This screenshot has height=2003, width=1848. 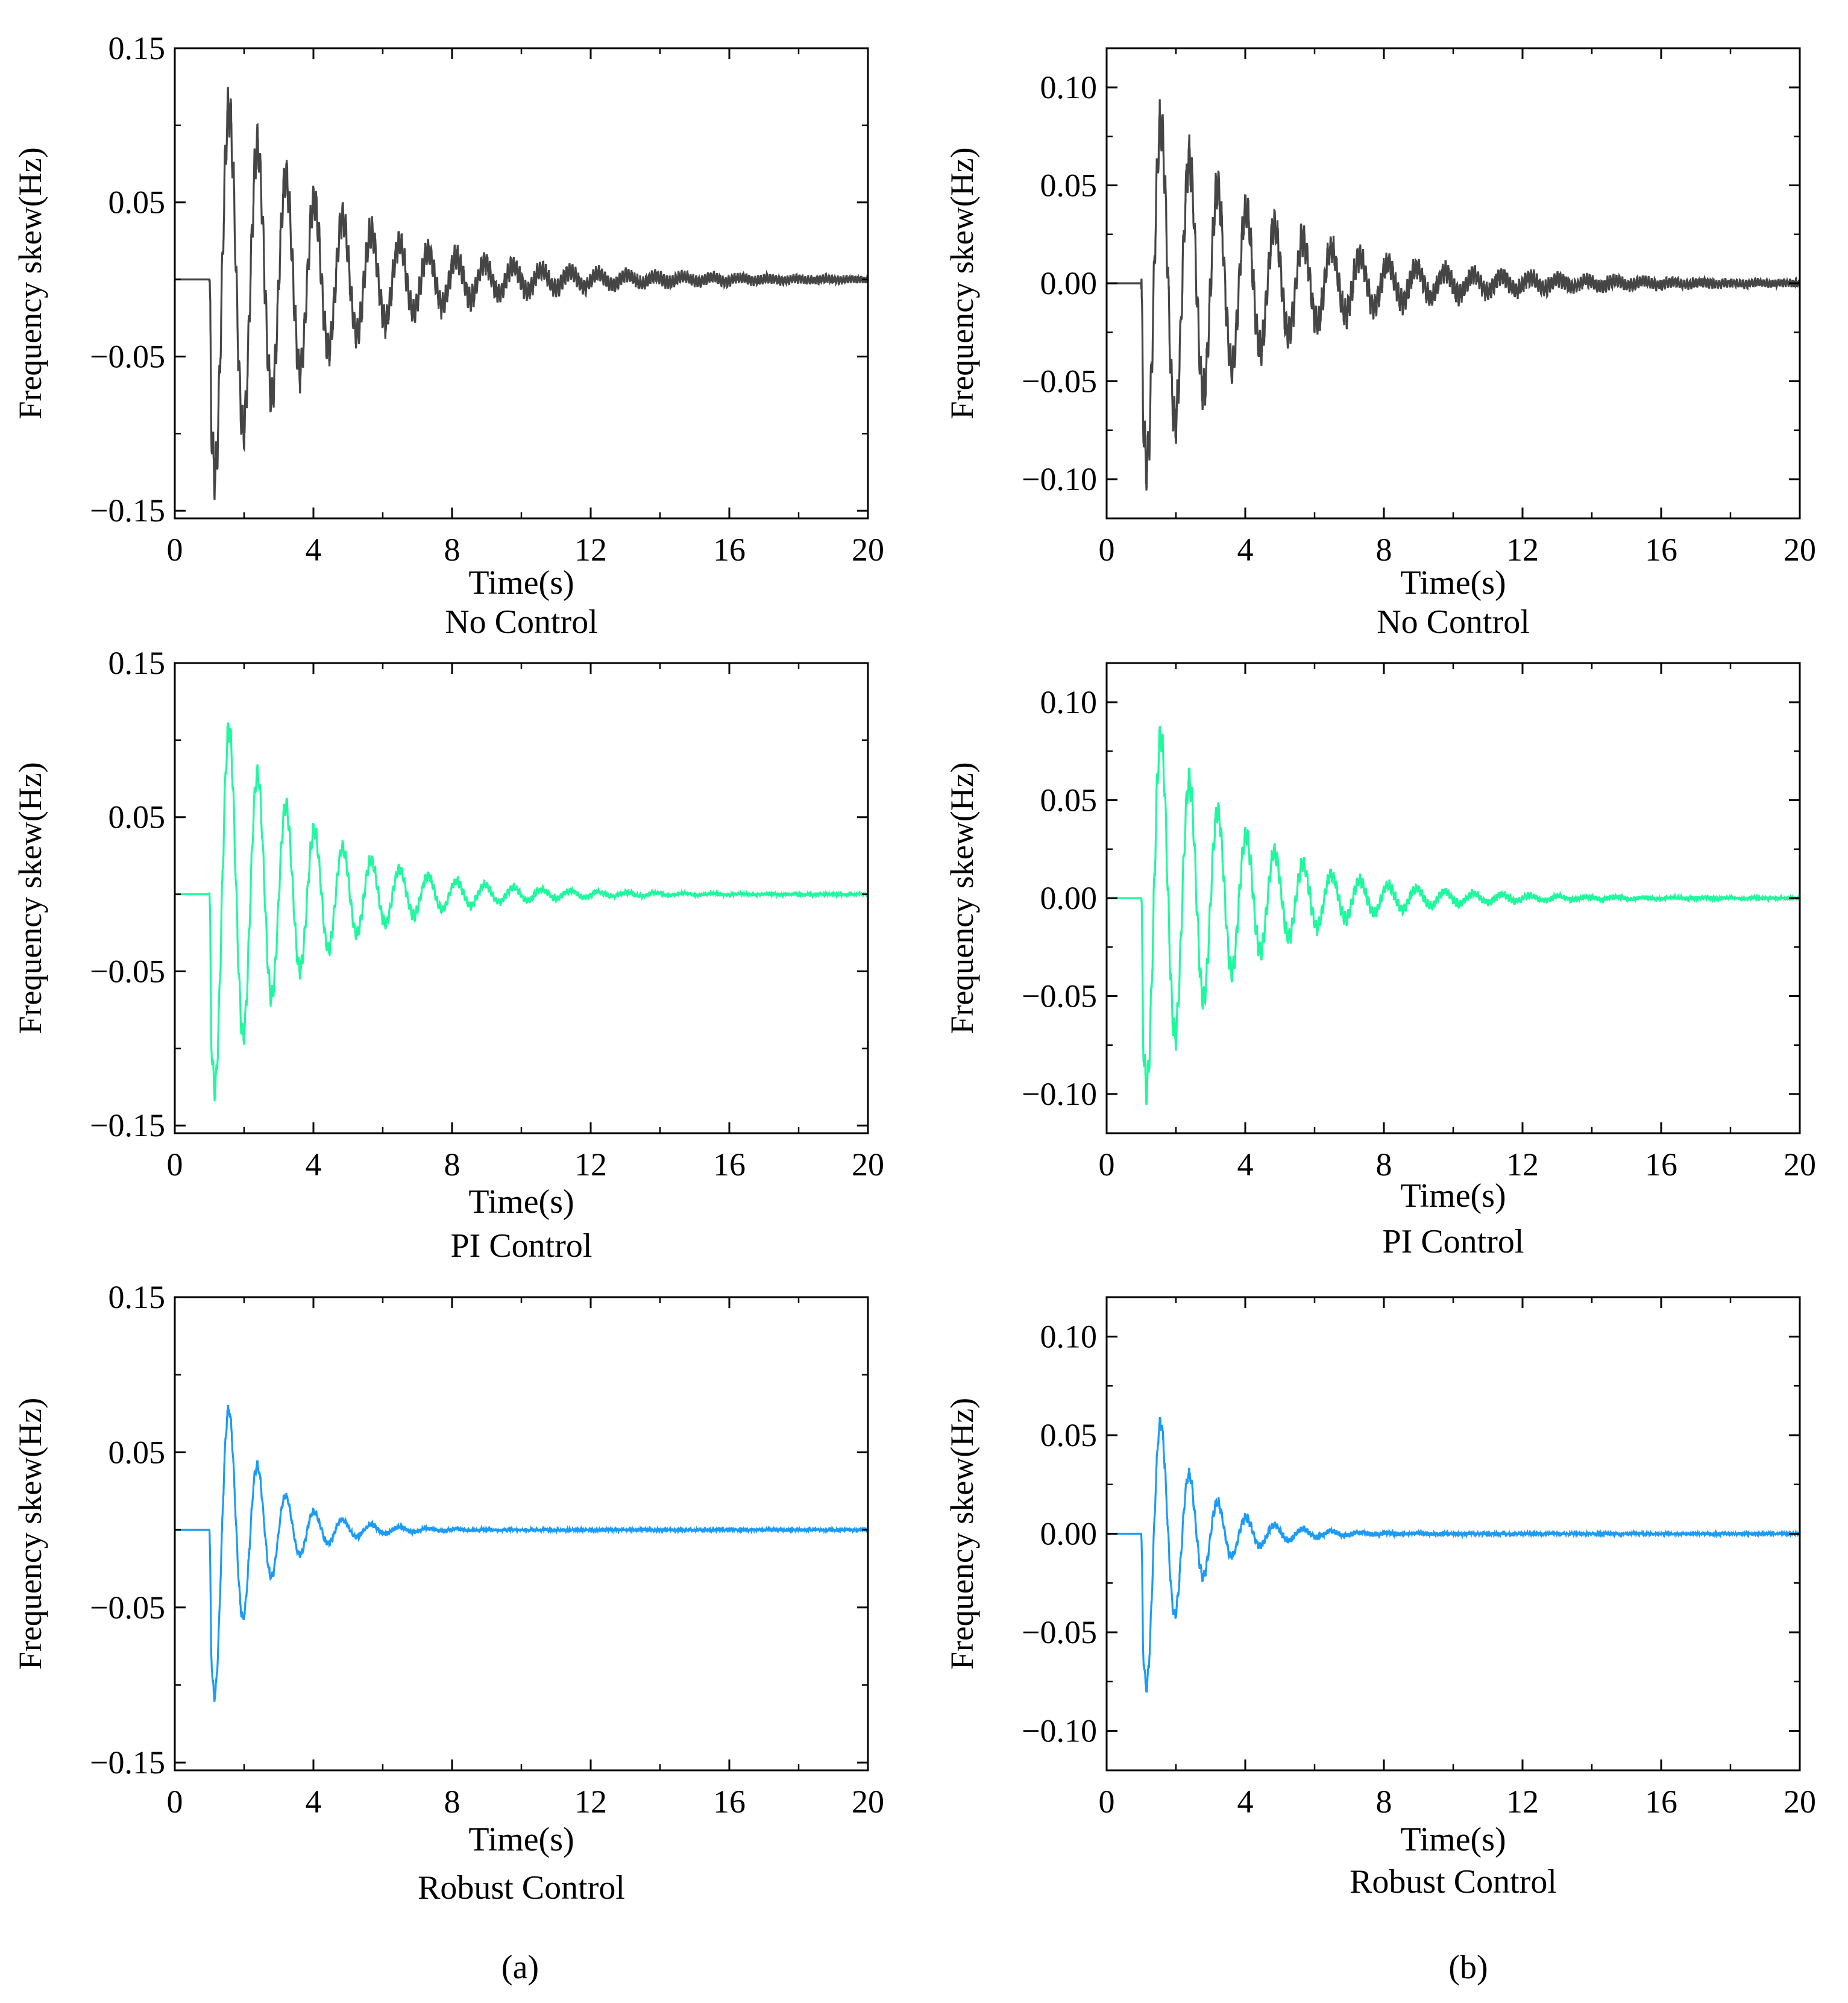 I want to click on column-label-a: (a), so click(x=520, y=1967).